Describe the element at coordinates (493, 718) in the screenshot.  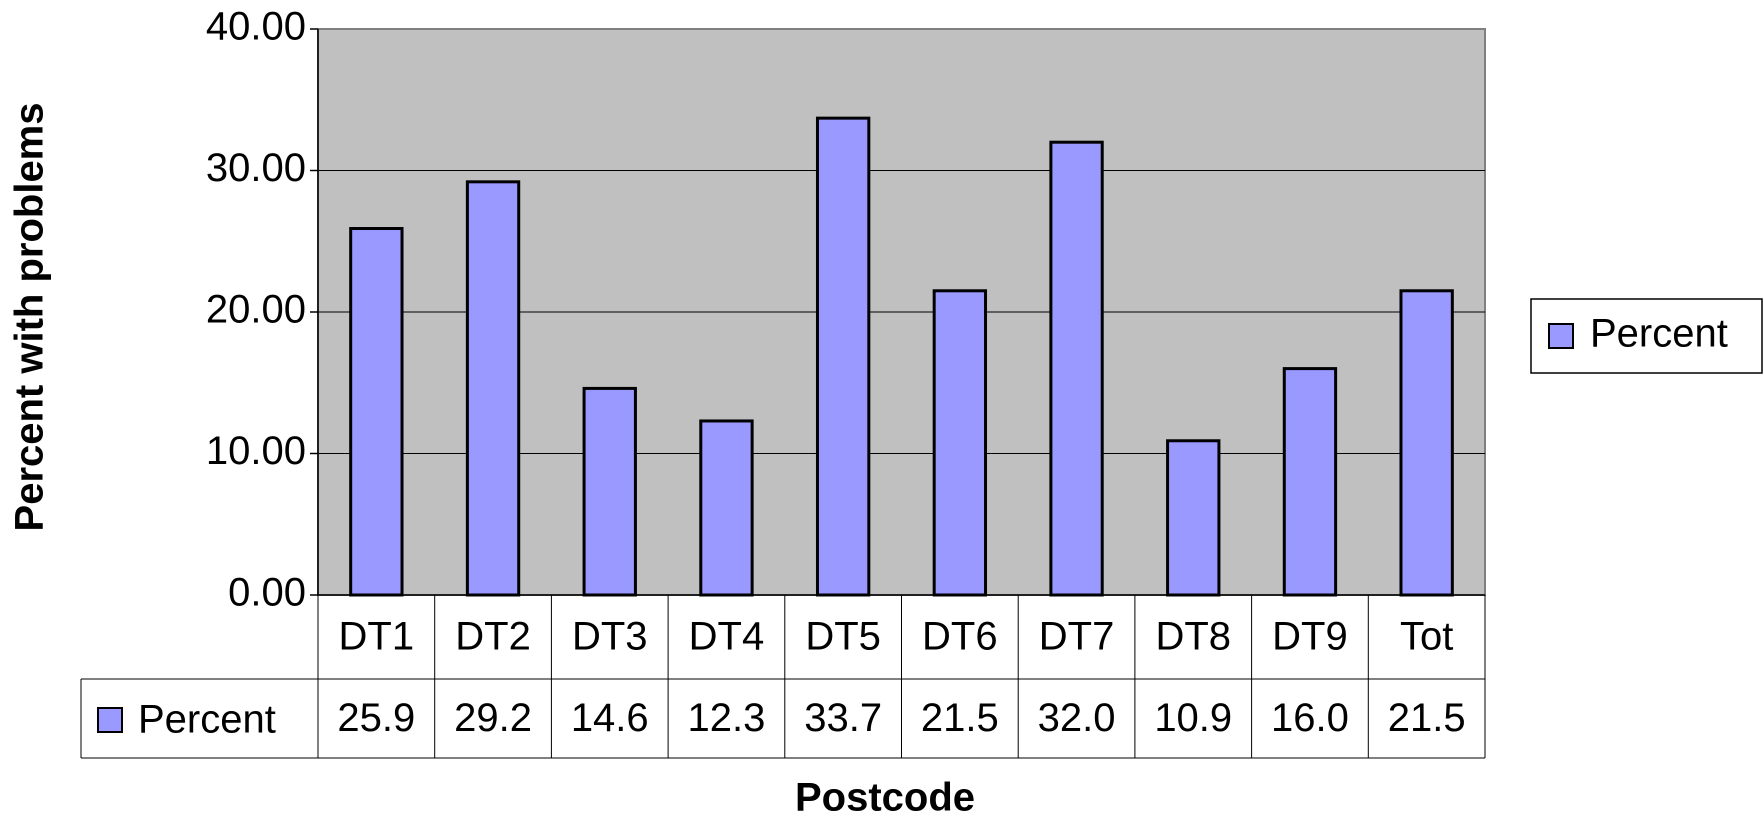
I see `table-value: 29.2` at that location.